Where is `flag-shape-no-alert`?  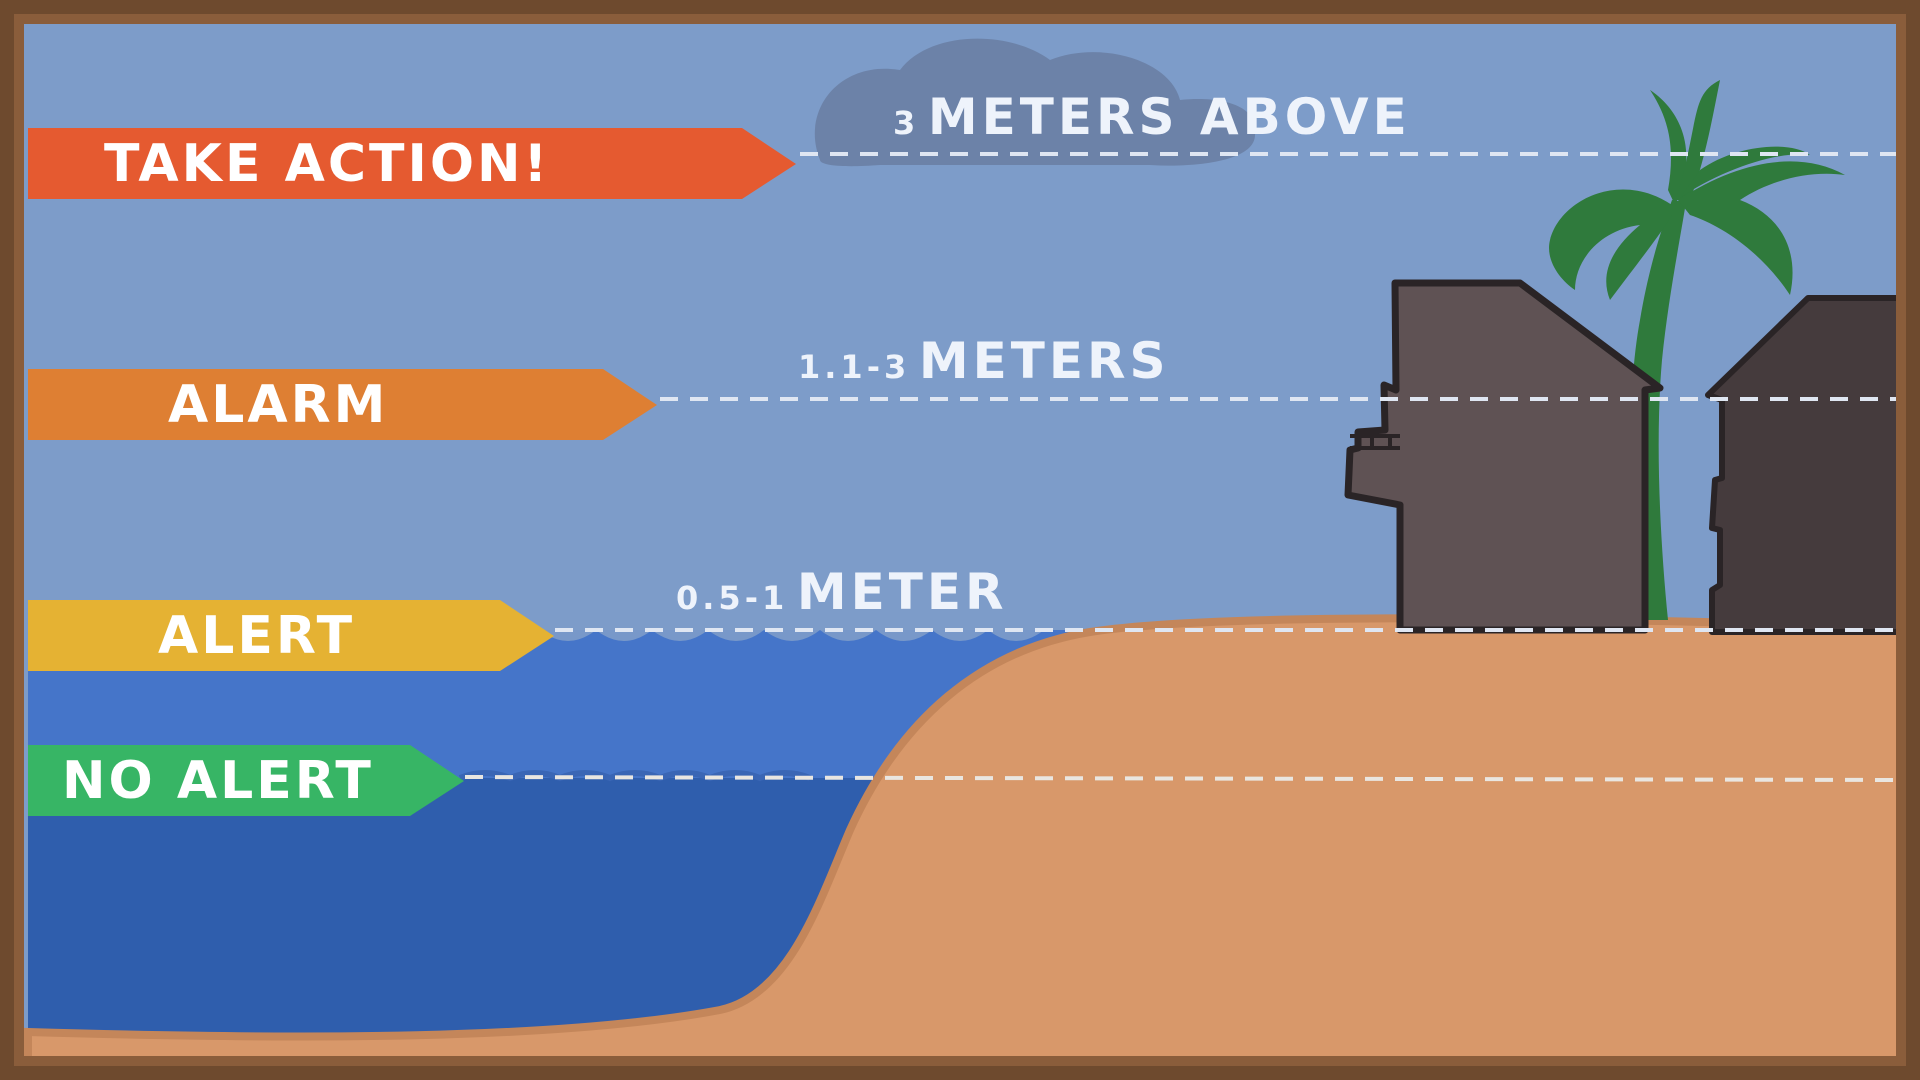 flag-shape-no-alert is located at coordinates (246, 780).